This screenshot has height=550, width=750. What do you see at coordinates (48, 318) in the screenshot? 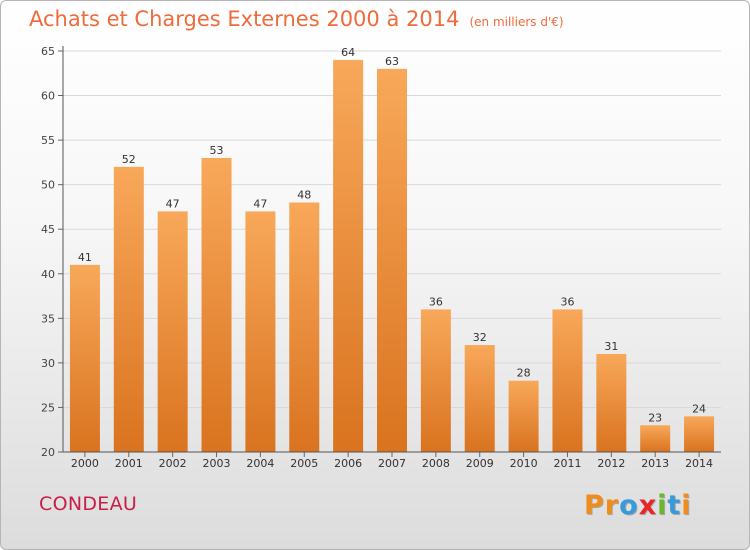
I see `y-tick-label: 35` at bounding box center [48, 318].